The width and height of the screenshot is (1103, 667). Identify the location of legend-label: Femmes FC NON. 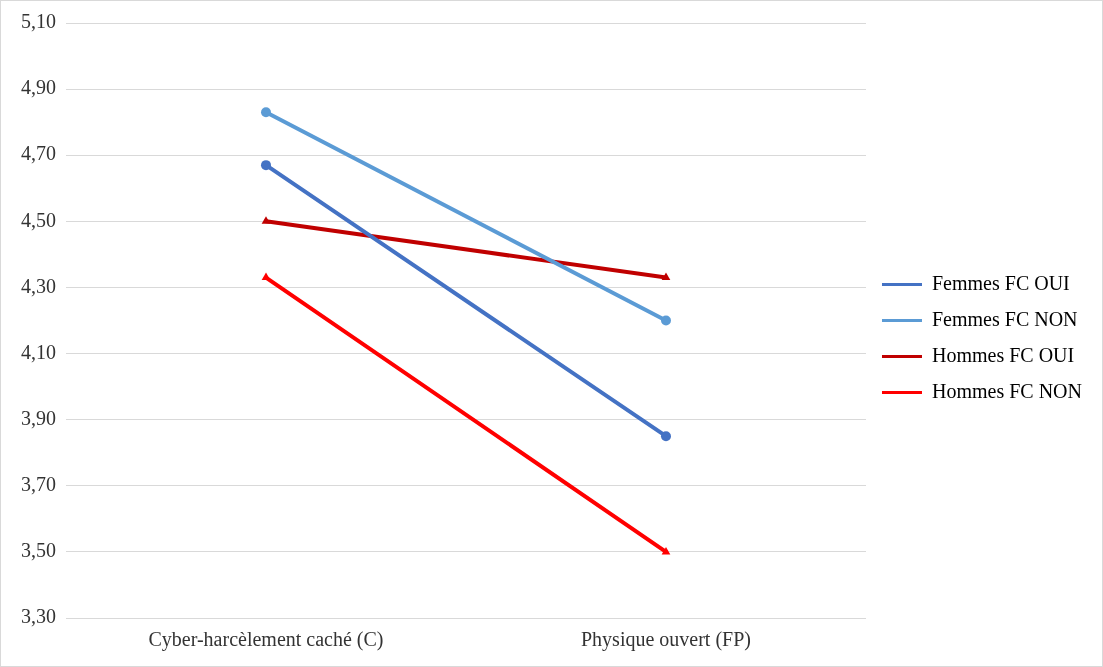
(1004, 318).